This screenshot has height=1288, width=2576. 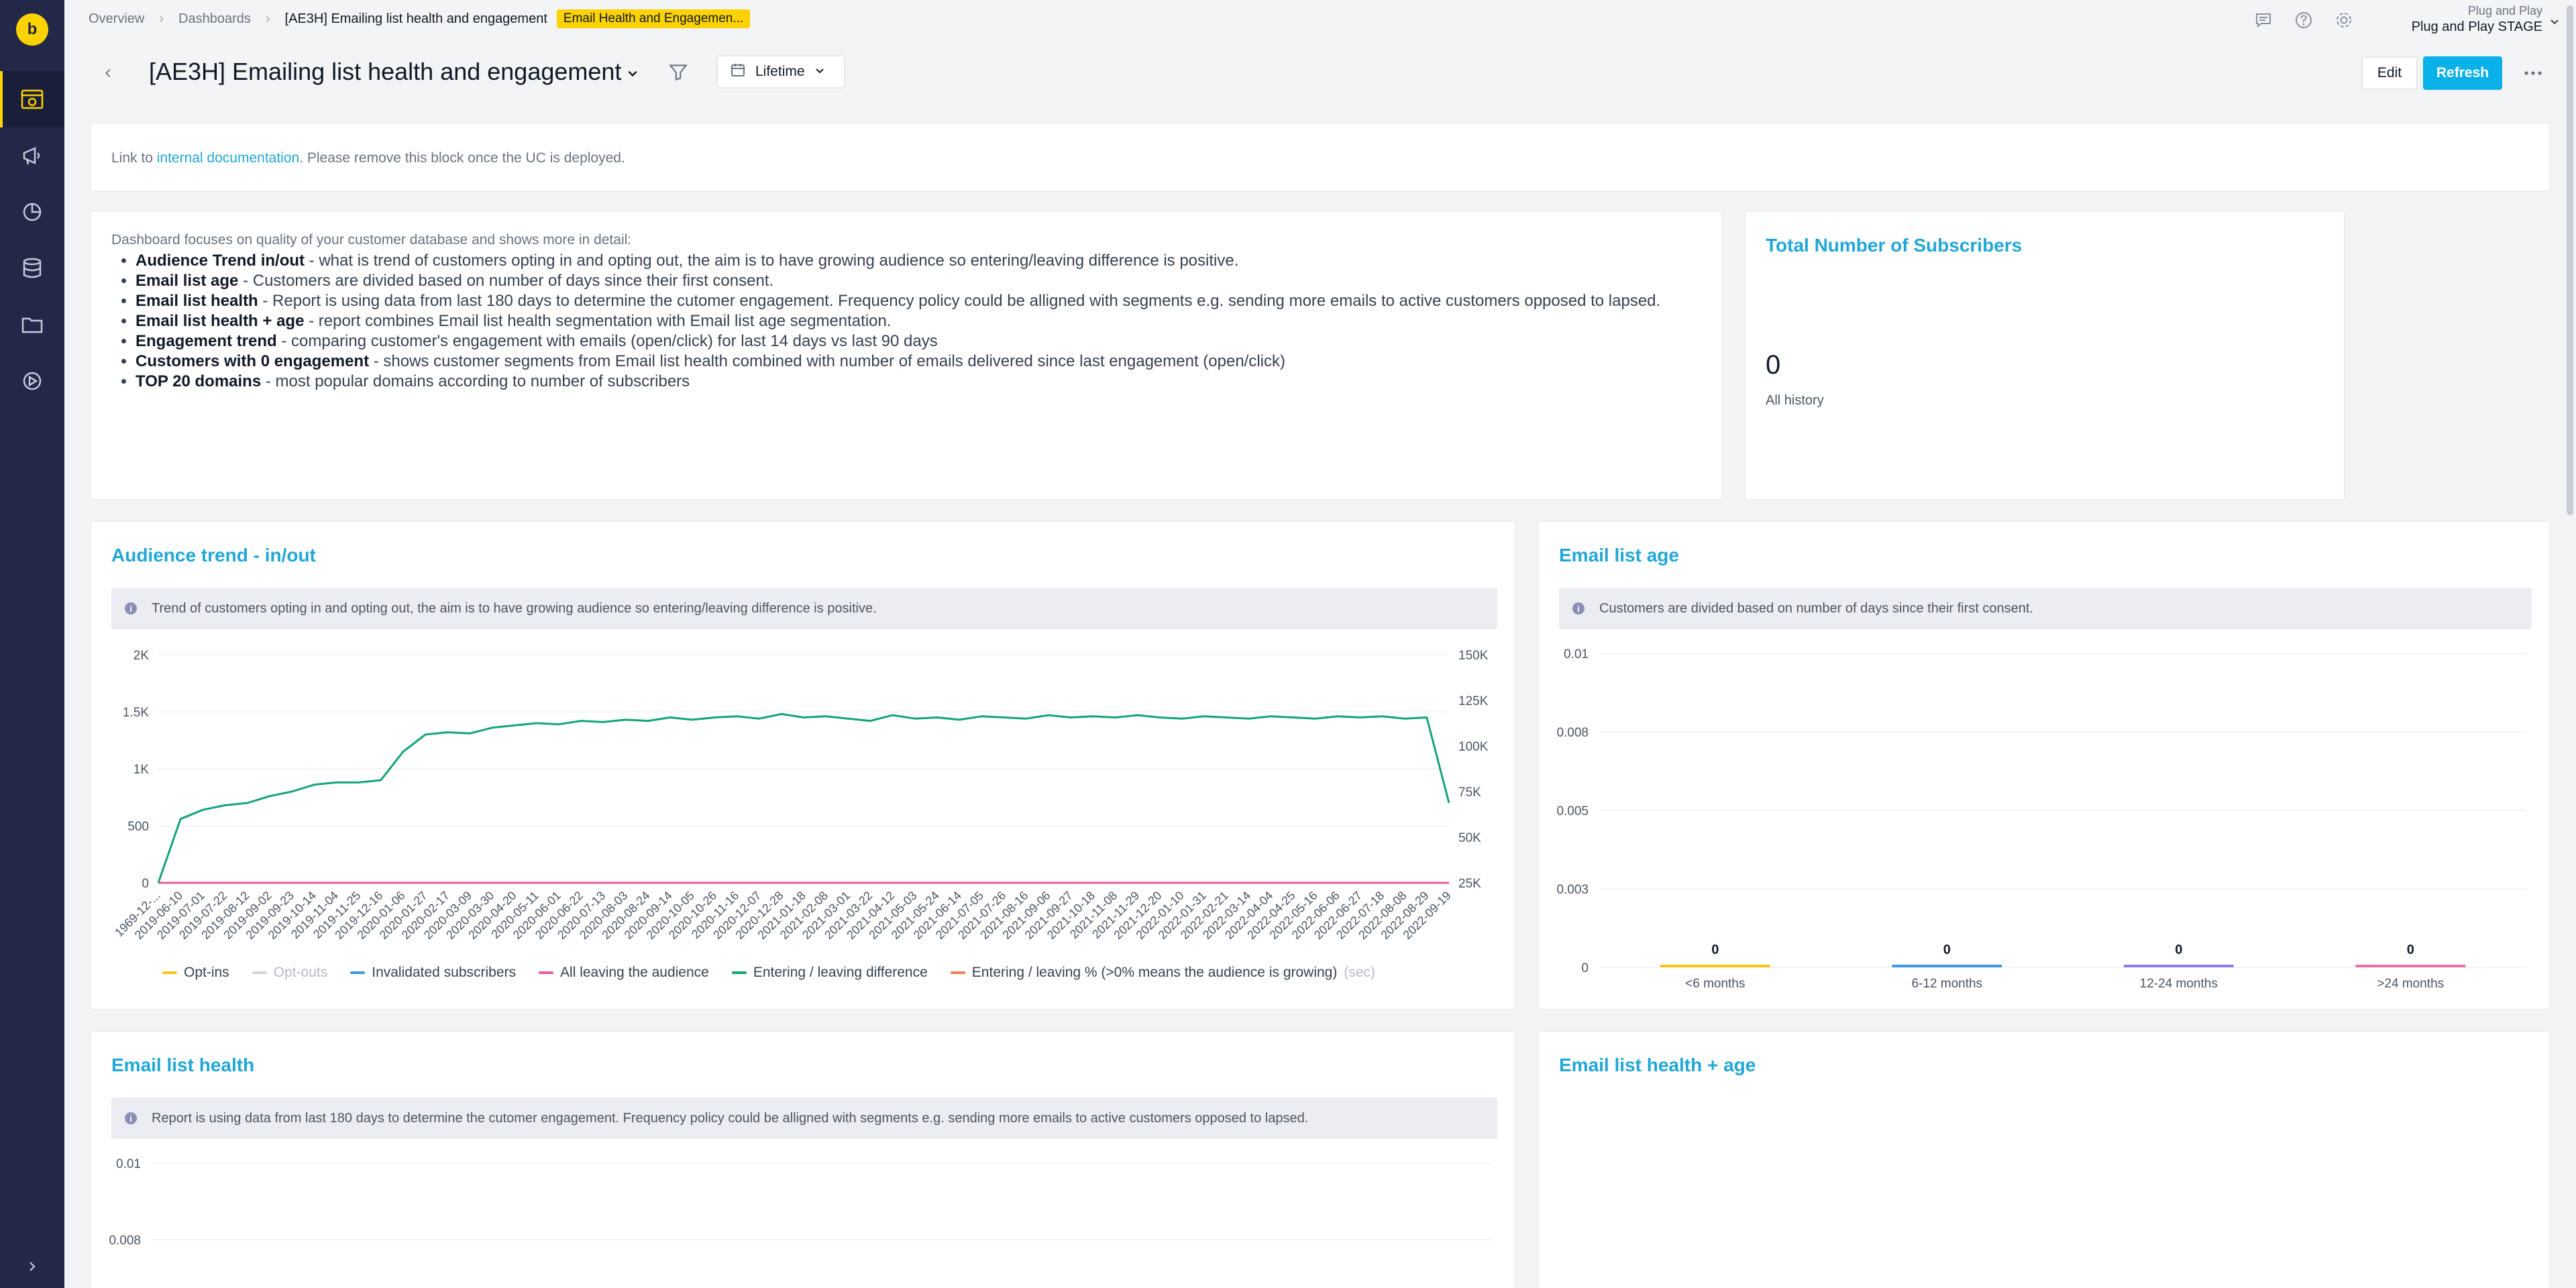 I want to click on breadcrumb-dashboards: Dashboards, so click(x=214, y=18).